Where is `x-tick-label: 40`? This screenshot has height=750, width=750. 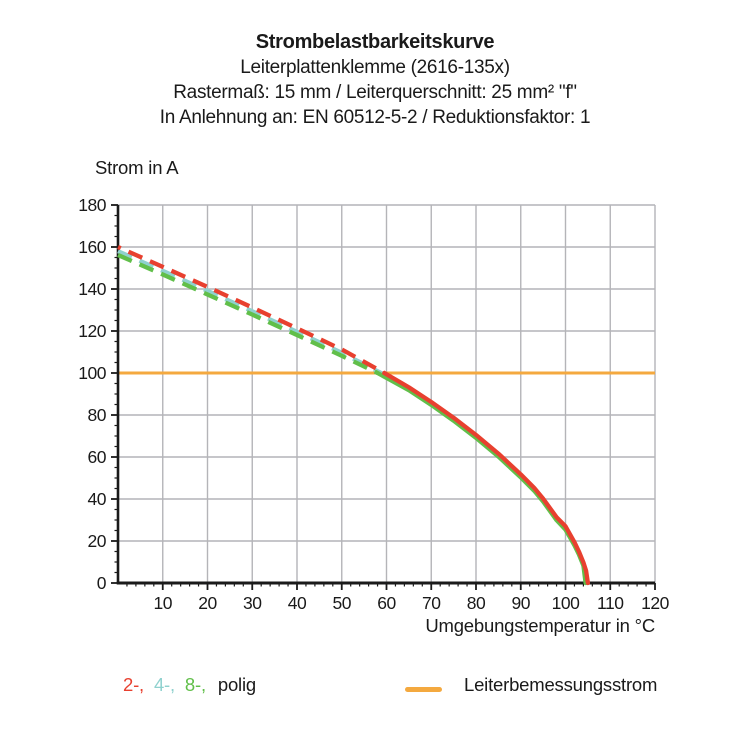
x-tick-label: 40 is located at coordinates (297, 603).